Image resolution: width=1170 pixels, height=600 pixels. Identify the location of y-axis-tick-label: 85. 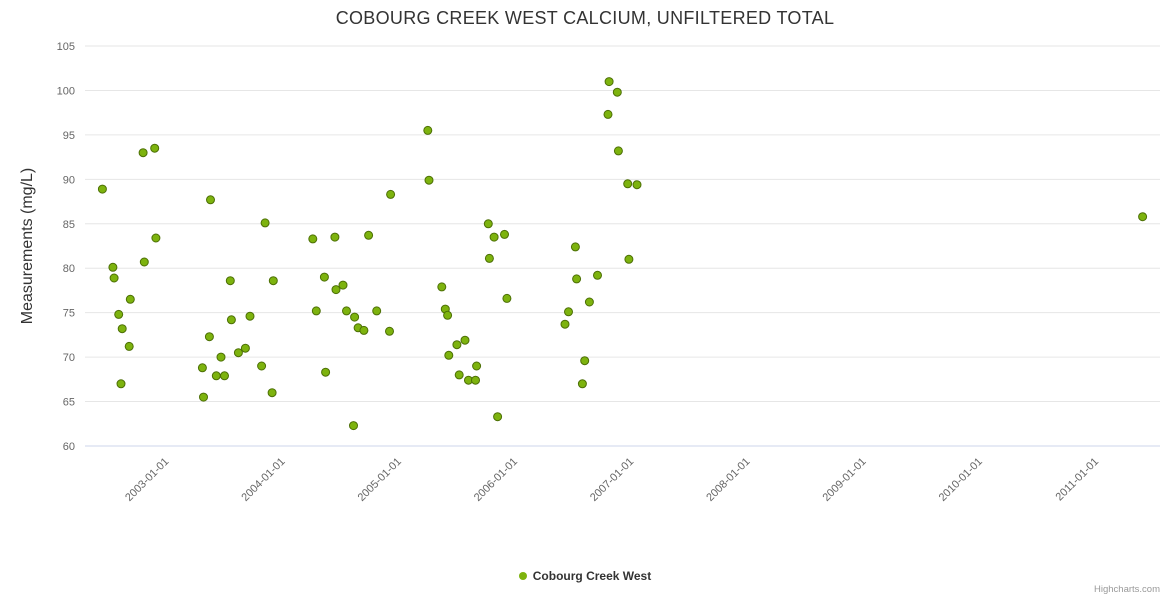
(69, 225).